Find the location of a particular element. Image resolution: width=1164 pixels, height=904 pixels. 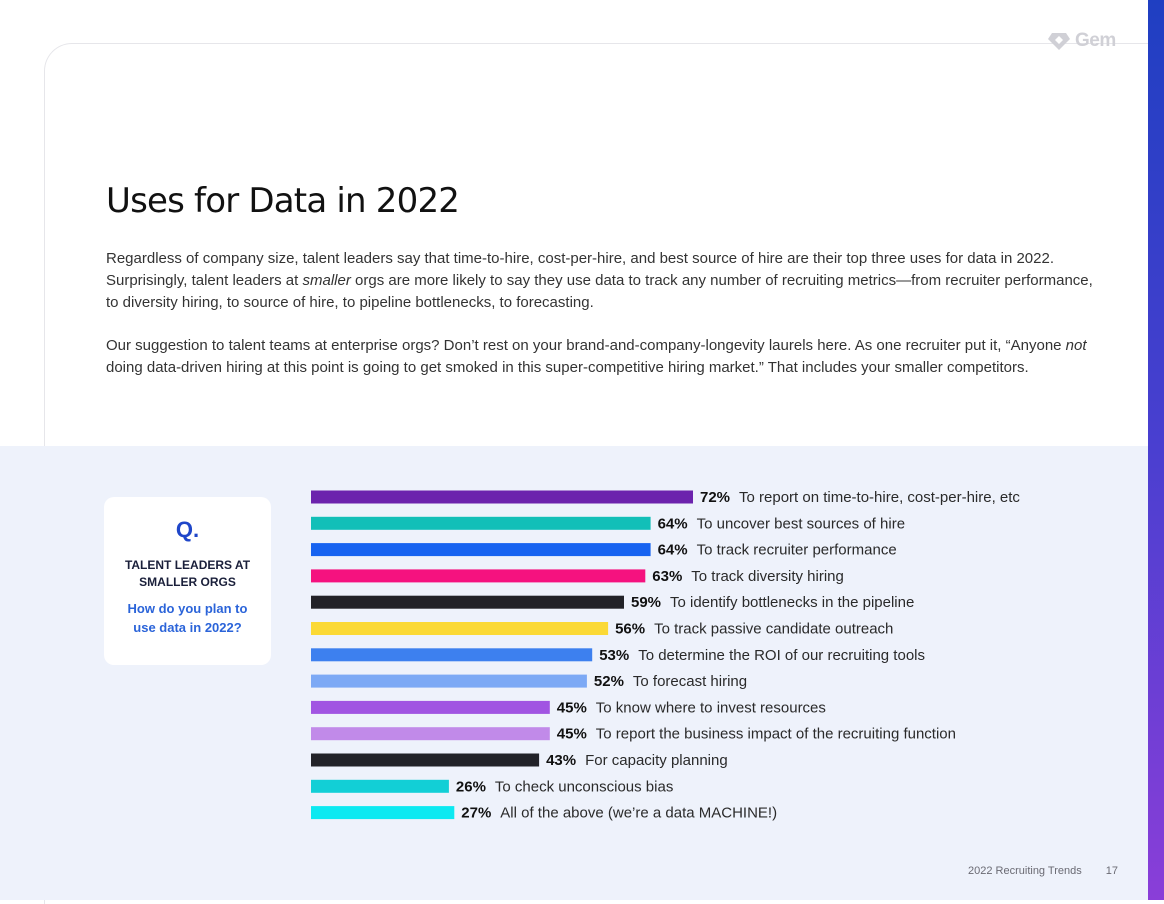

bar-category-label: To track diversity hiring is located at coordinates (767, 576).